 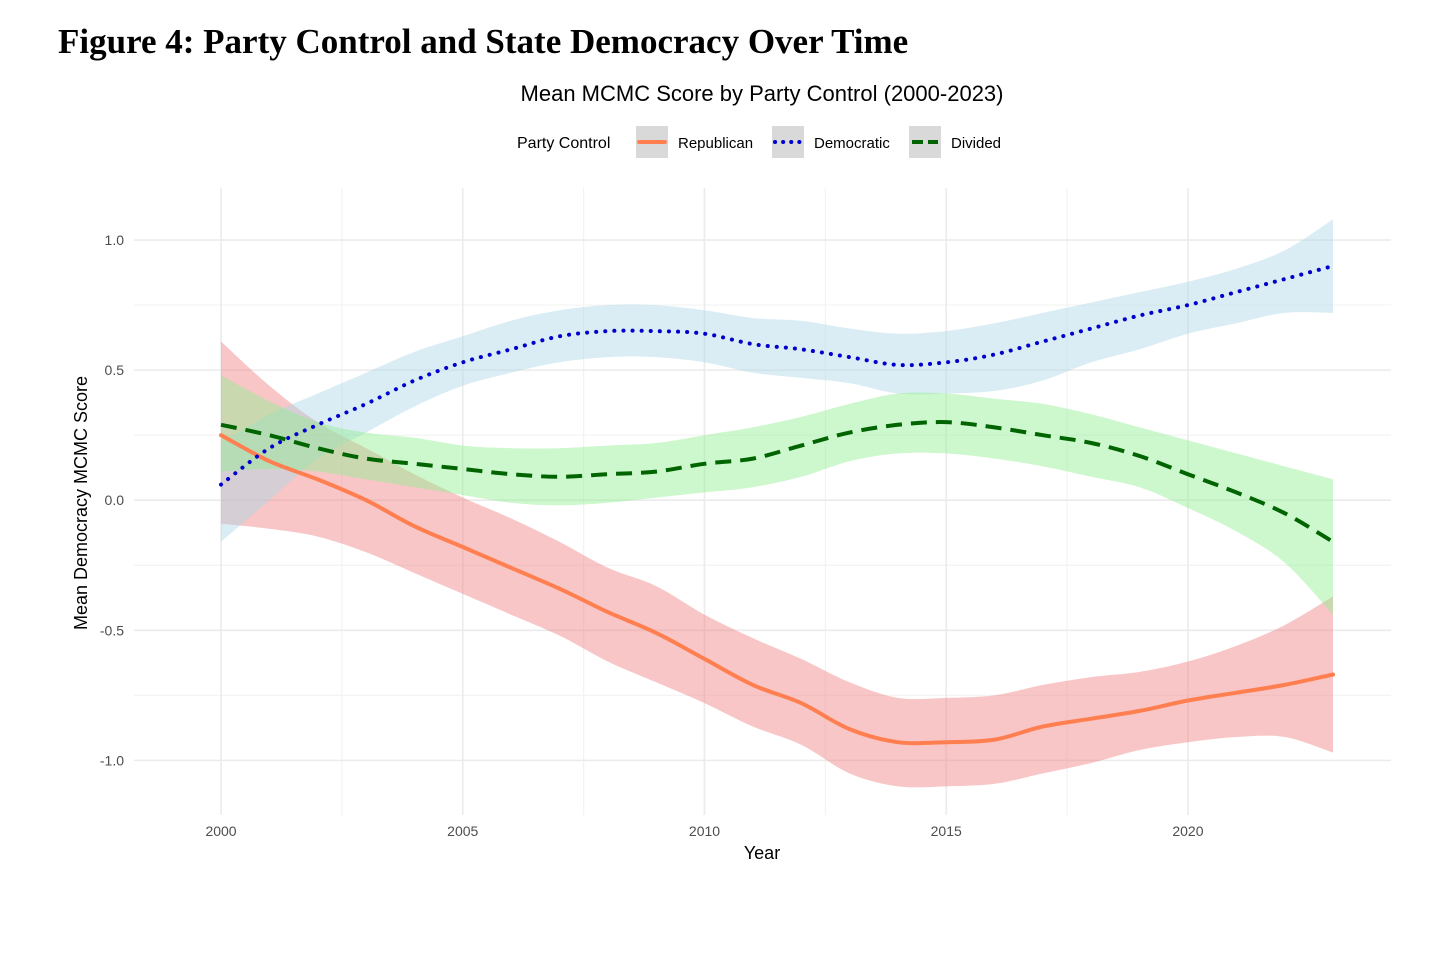 What do you see at coordinates (563, 143) in the screenshot?
I see `legend-title: Party Control` at bounding box center [563, 143].